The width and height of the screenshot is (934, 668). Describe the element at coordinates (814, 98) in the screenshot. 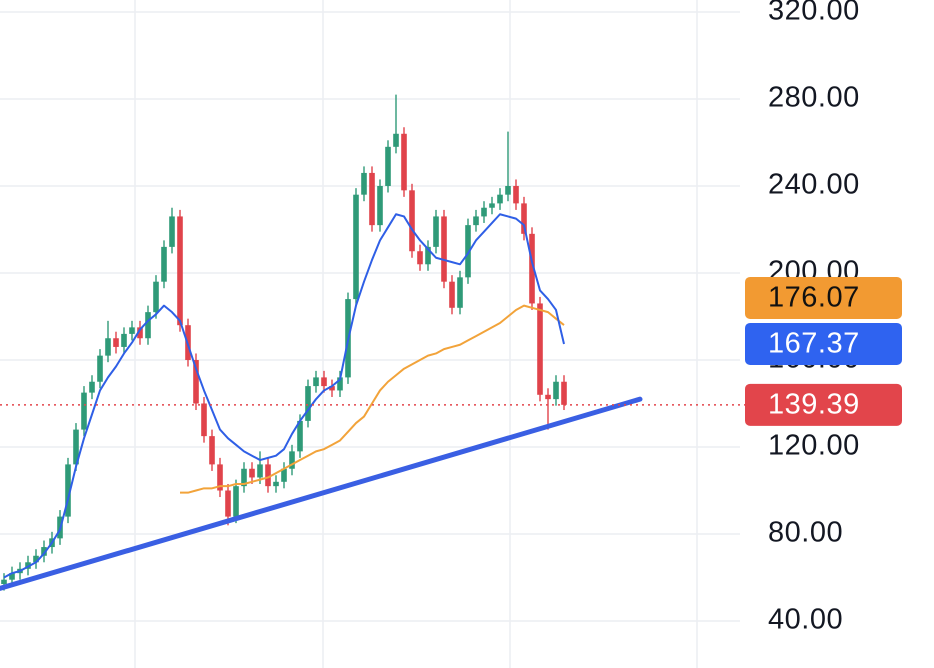

I see `y-tick-label: 280.00` at that location.